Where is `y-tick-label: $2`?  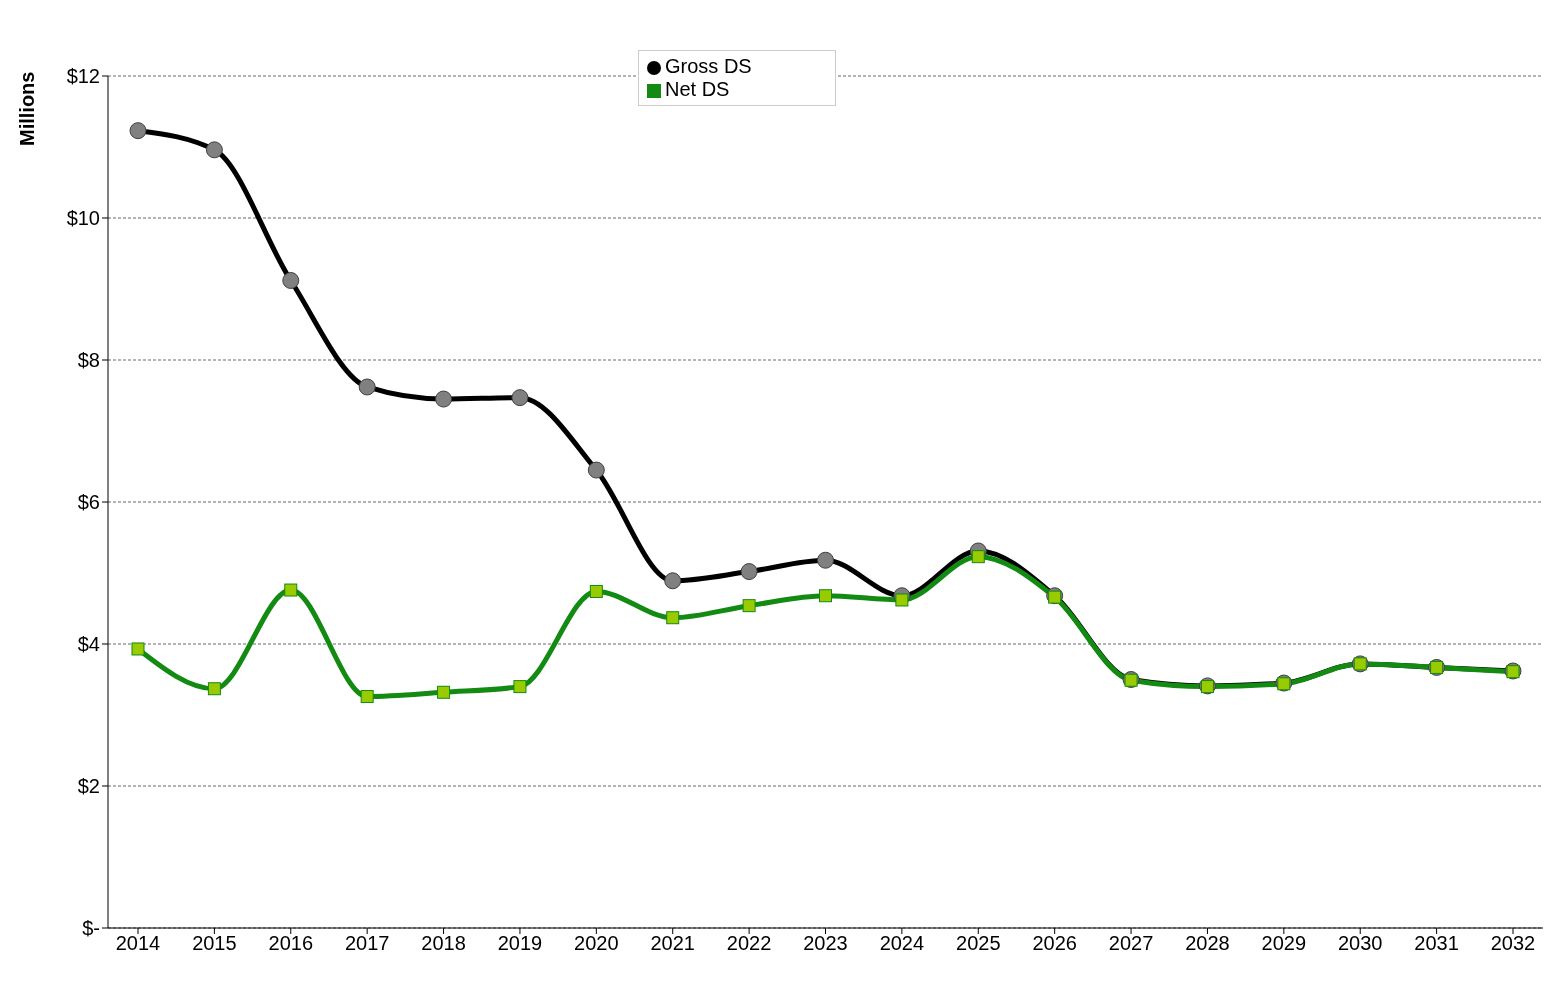 y-tick-label: $2 is located at coordinates (88, 786).